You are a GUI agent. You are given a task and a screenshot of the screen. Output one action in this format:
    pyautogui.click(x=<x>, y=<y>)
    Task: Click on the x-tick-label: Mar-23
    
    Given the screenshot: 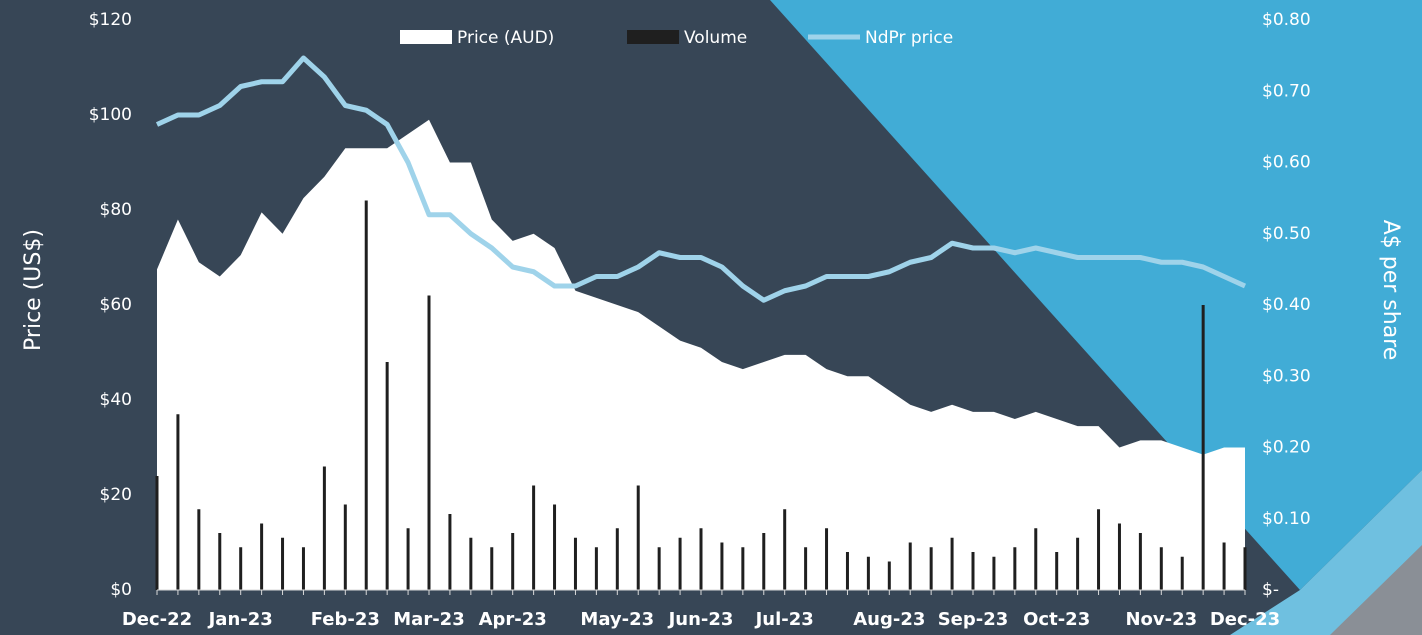 What is the action you would take?
    pyautogui.click(x=428, y=619)
    